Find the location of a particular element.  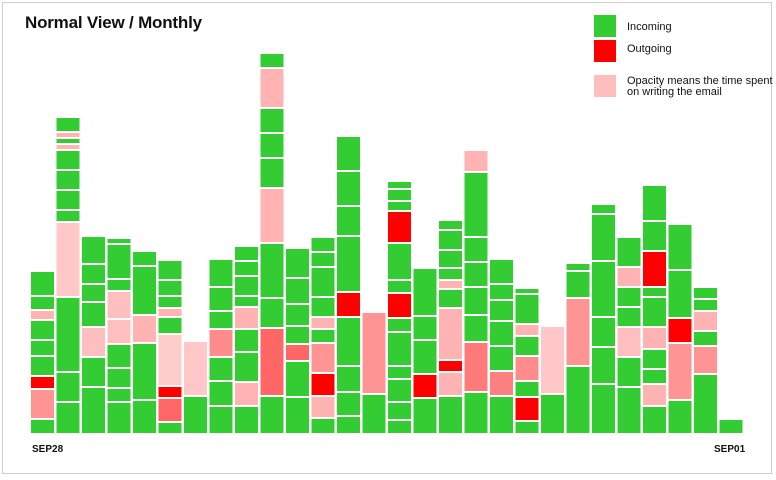

legend-incoming-label: Incoming is located at coordinates (649, 27).